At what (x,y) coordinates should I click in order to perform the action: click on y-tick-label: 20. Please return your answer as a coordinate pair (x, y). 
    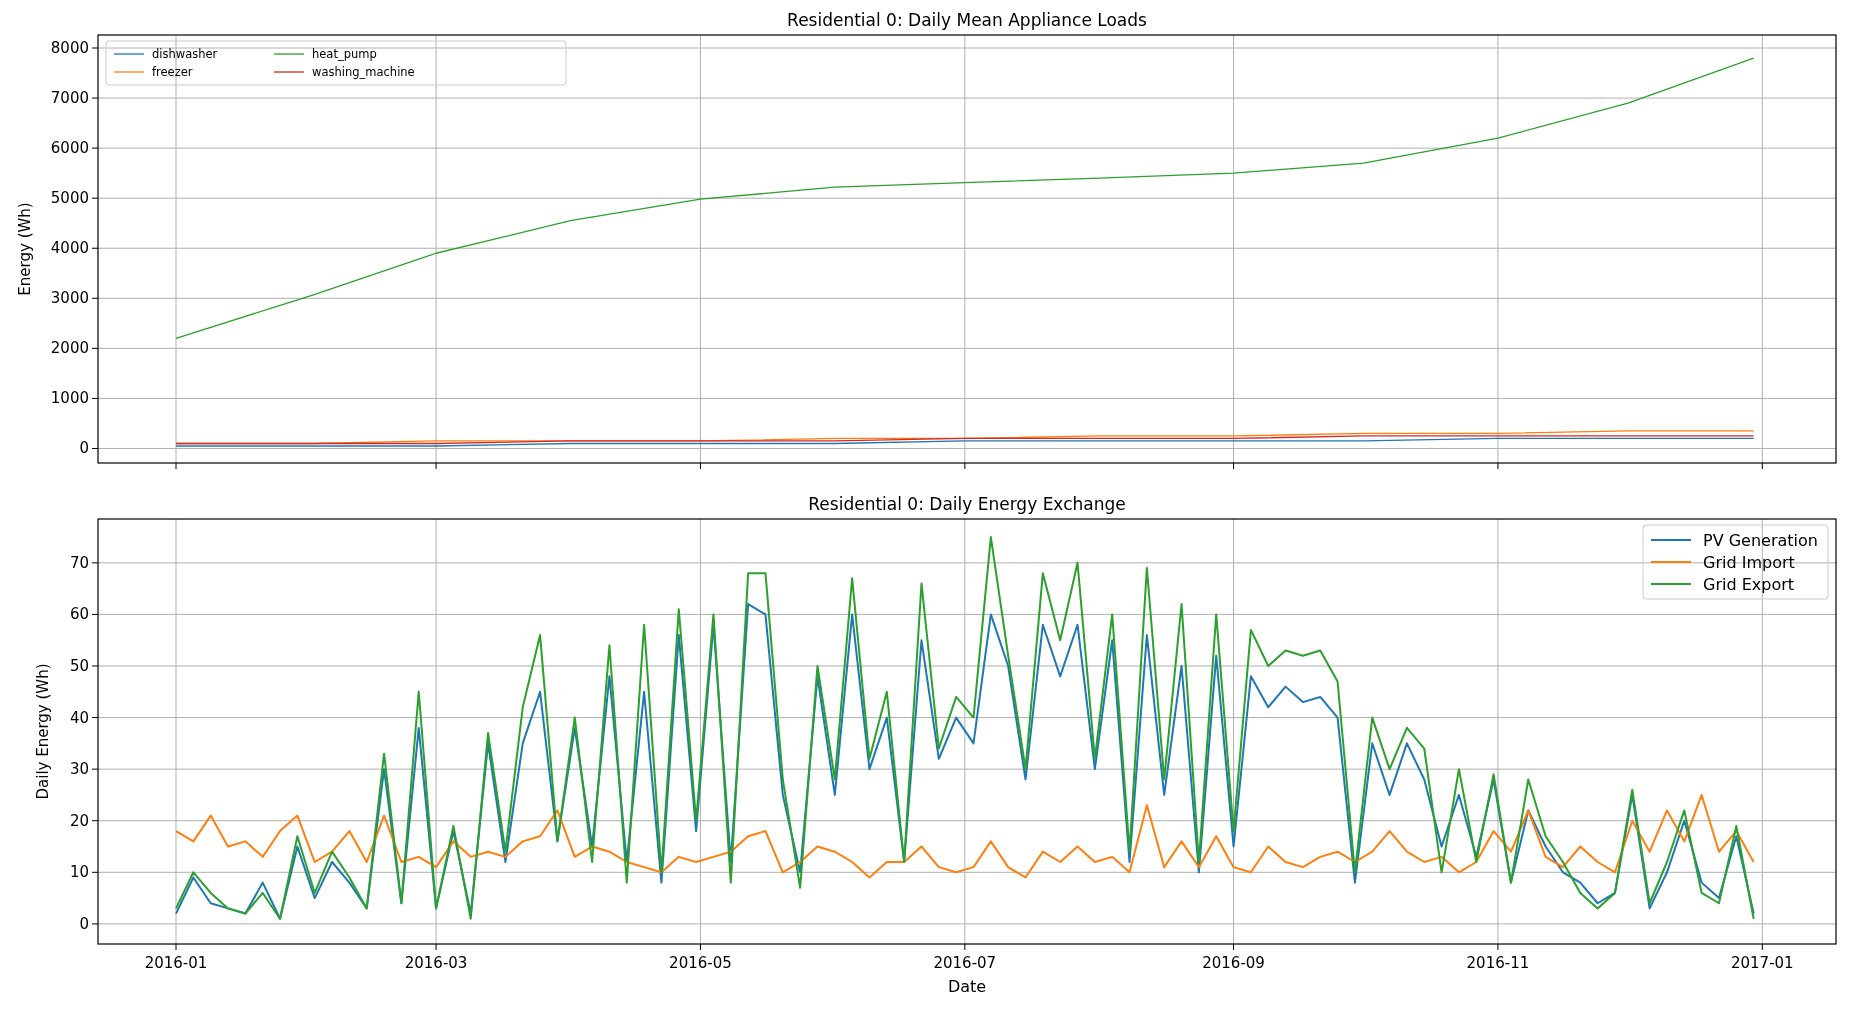
    Looking at the image, I should click on (79, 820).